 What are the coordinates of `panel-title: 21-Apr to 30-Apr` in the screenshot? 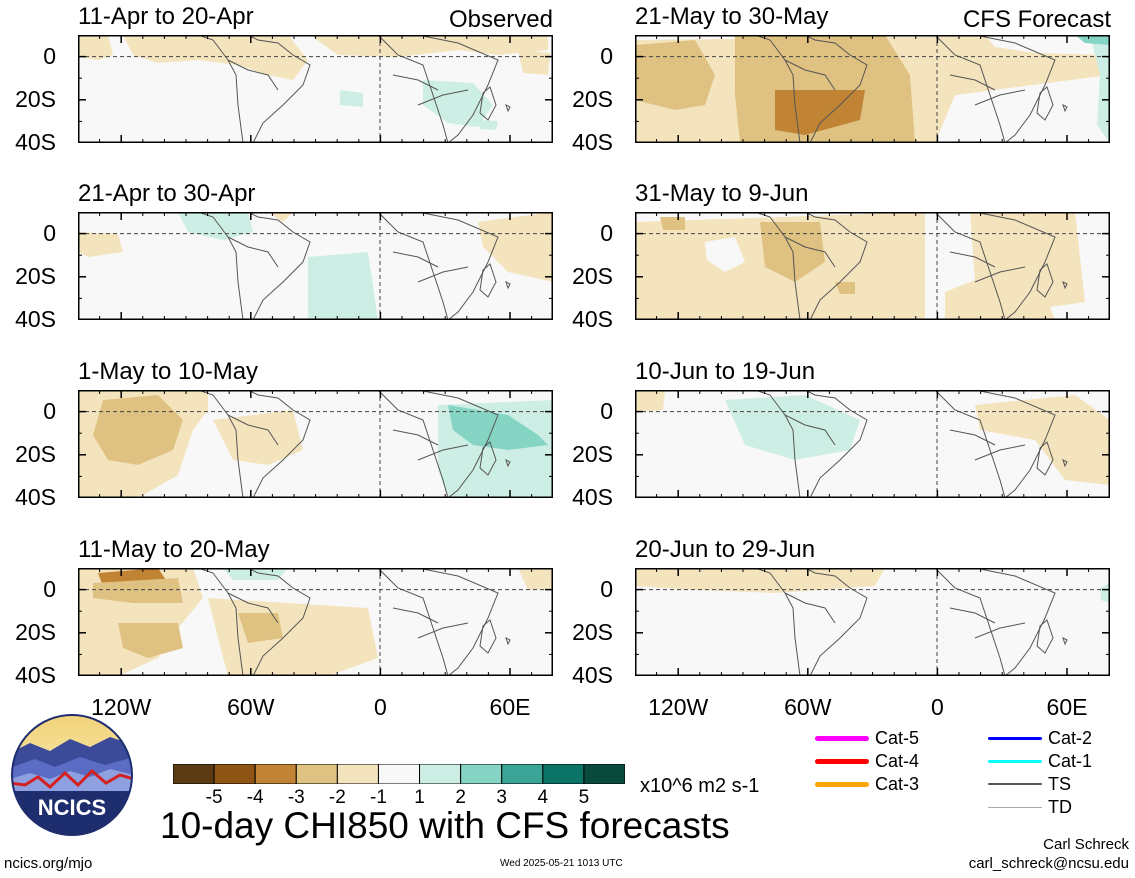 It's located at (167, 193).